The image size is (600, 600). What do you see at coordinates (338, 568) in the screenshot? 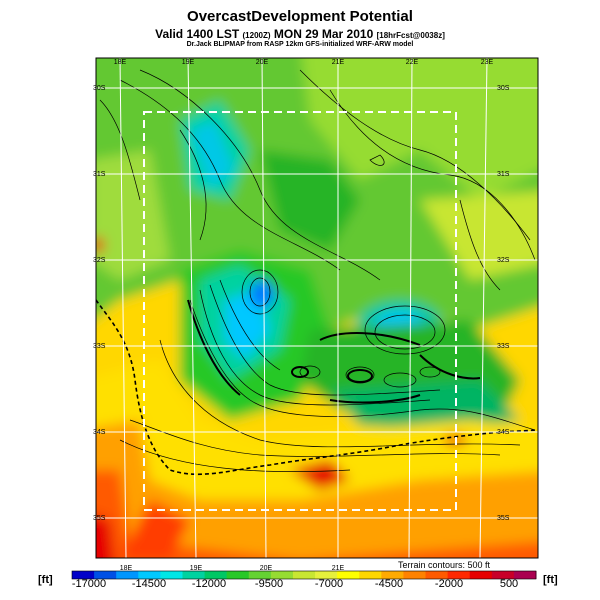
I see `lon-bottom-label: 21E` at bounding box center [338, 568].